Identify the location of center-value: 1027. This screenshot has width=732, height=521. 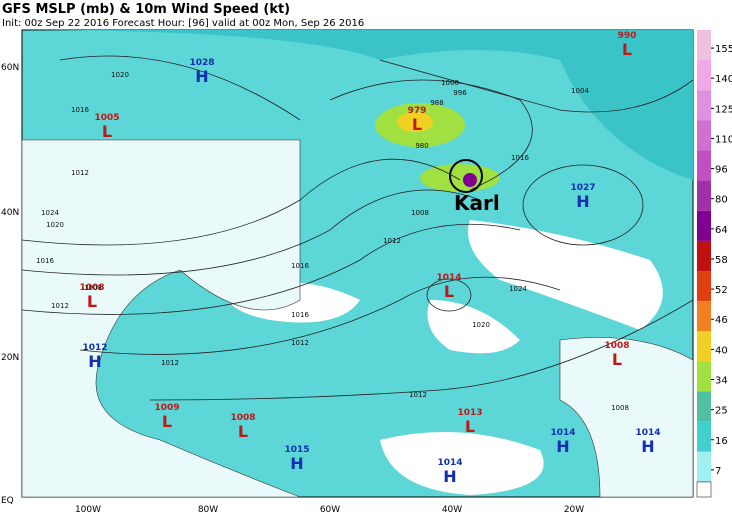
(582, 188).